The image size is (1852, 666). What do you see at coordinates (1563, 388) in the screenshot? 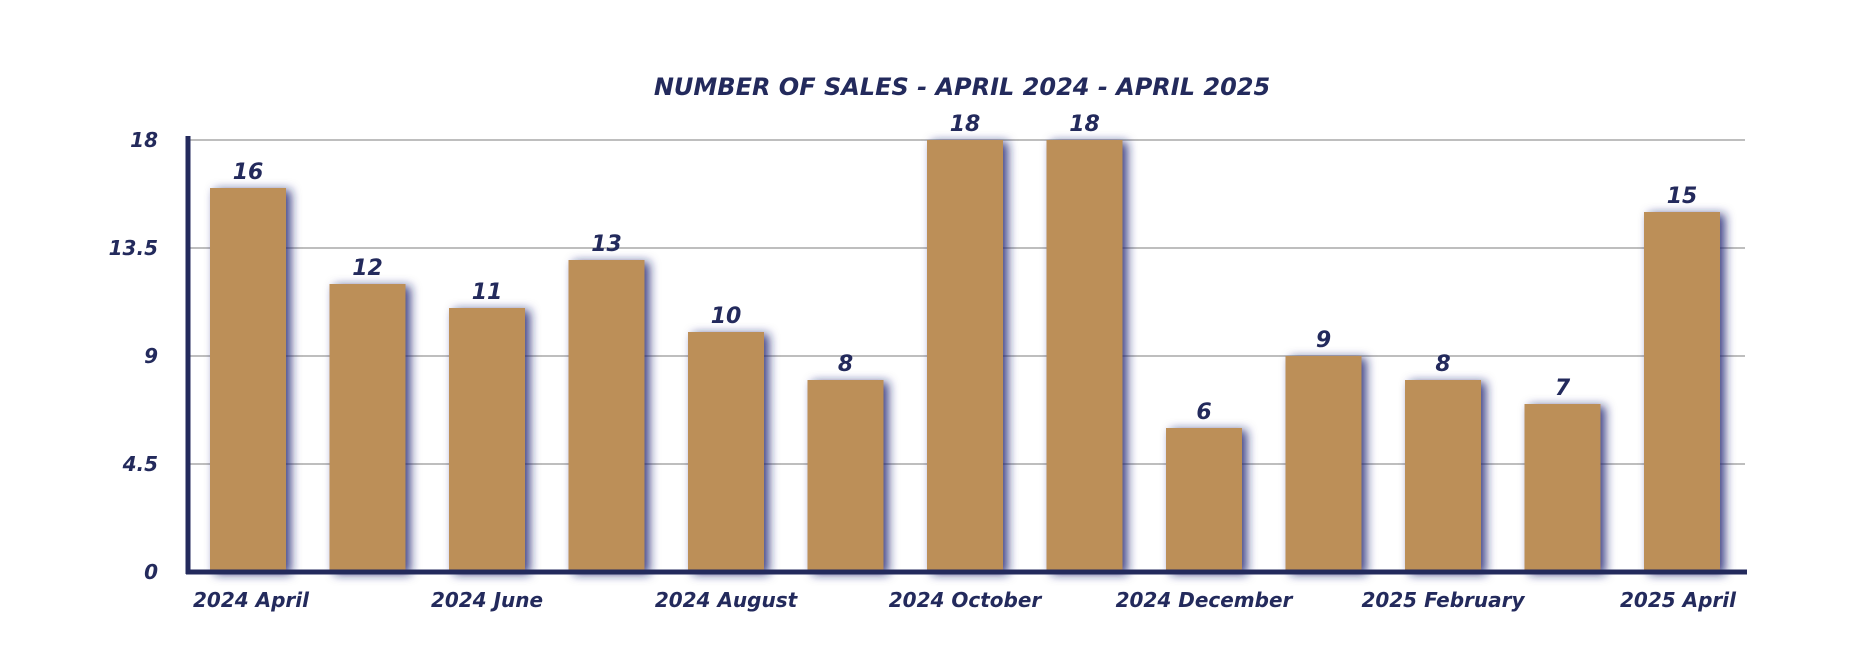
I see `data-label: 7` at bounding box center [1563, 388].